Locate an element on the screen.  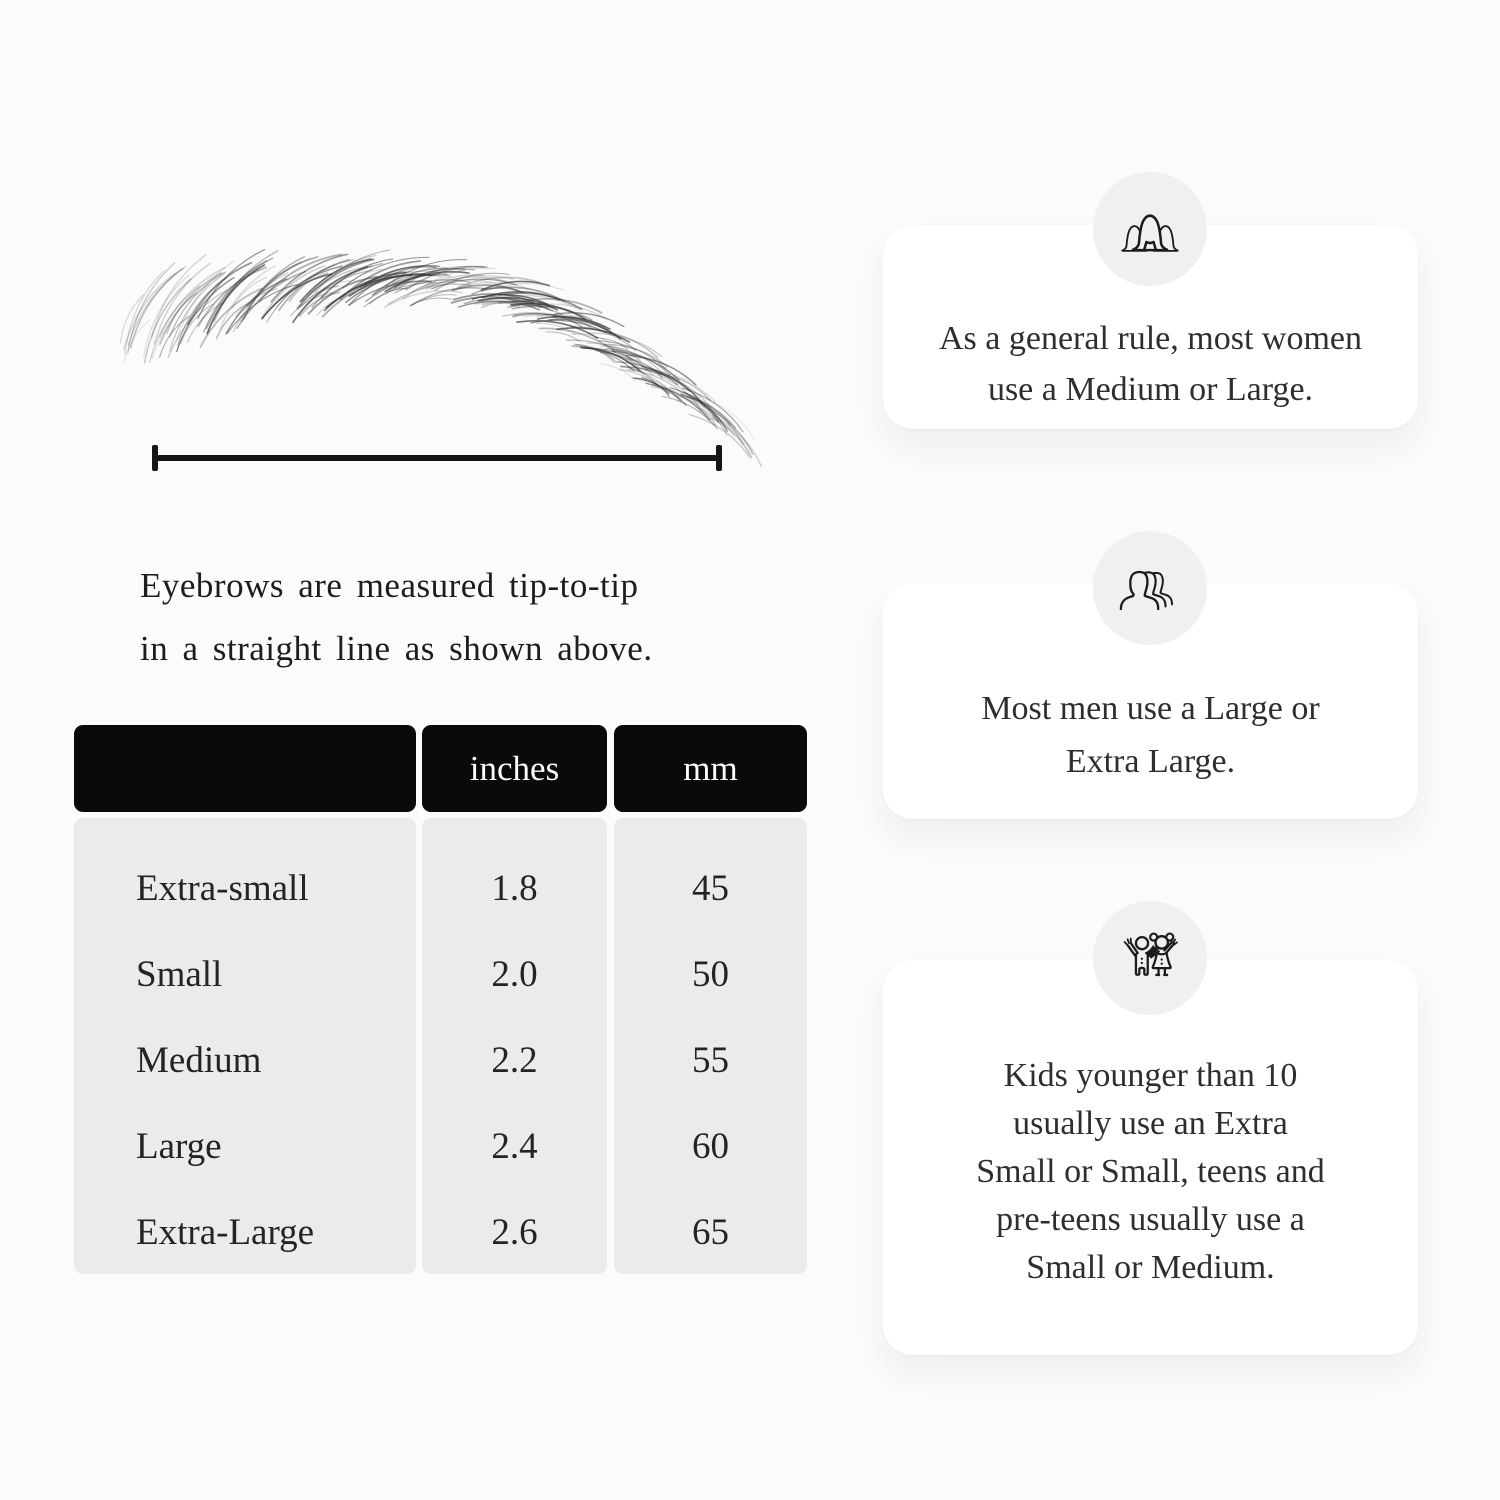
kids-icon is located at coordinates (1150, 954).